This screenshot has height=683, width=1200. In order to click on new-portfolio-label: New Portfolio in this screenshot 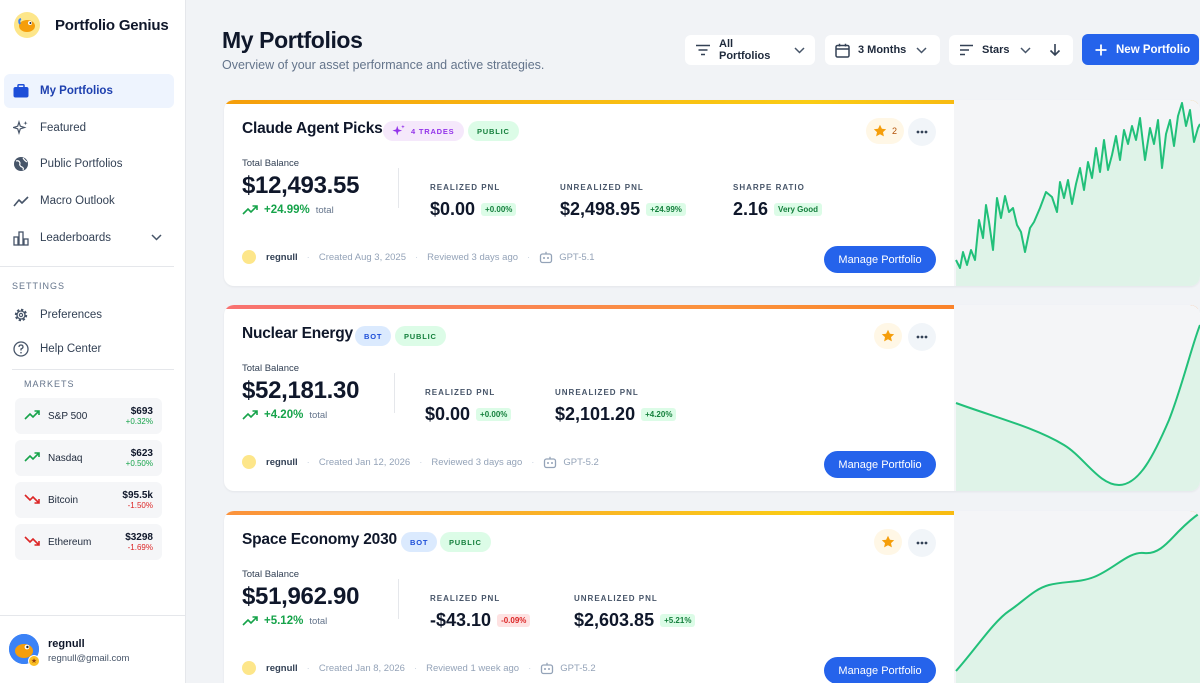, I will do `click(1153, 49)`.